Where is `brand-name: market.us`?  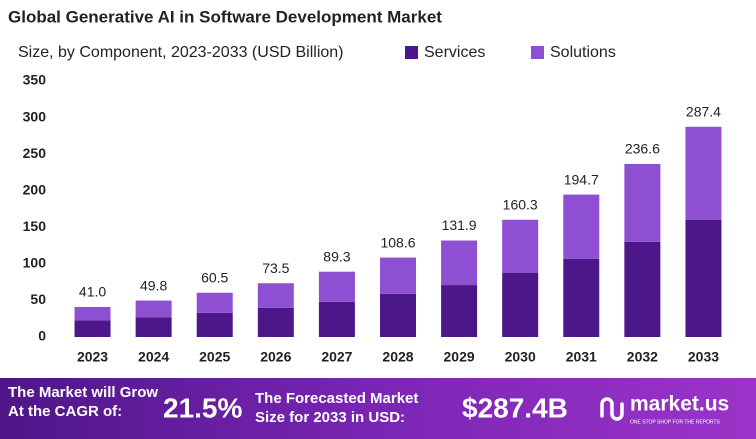 brand-name: market.us is located at coordinates (679, 404).